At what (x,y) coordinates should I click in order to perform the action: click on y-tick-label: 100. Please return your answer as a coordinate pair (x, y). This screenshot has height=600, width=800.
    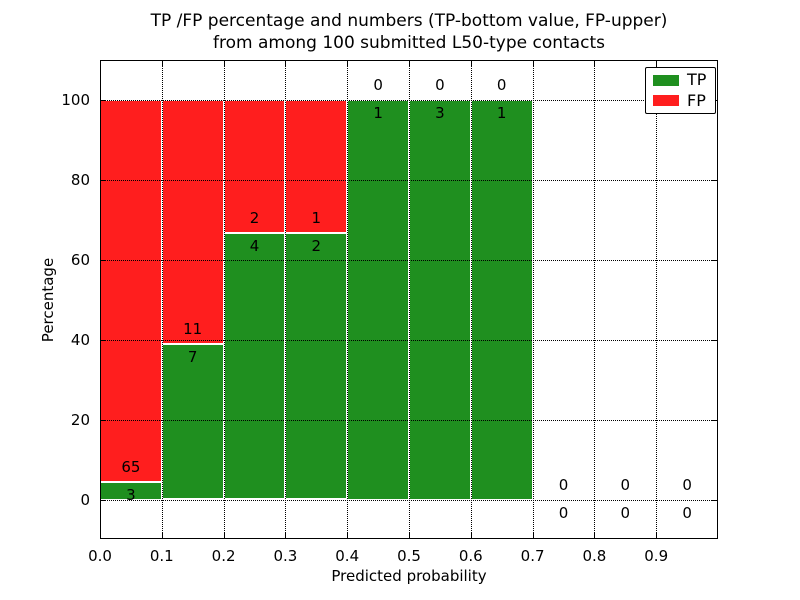
    Looking at the image, I should click on (75, 100).